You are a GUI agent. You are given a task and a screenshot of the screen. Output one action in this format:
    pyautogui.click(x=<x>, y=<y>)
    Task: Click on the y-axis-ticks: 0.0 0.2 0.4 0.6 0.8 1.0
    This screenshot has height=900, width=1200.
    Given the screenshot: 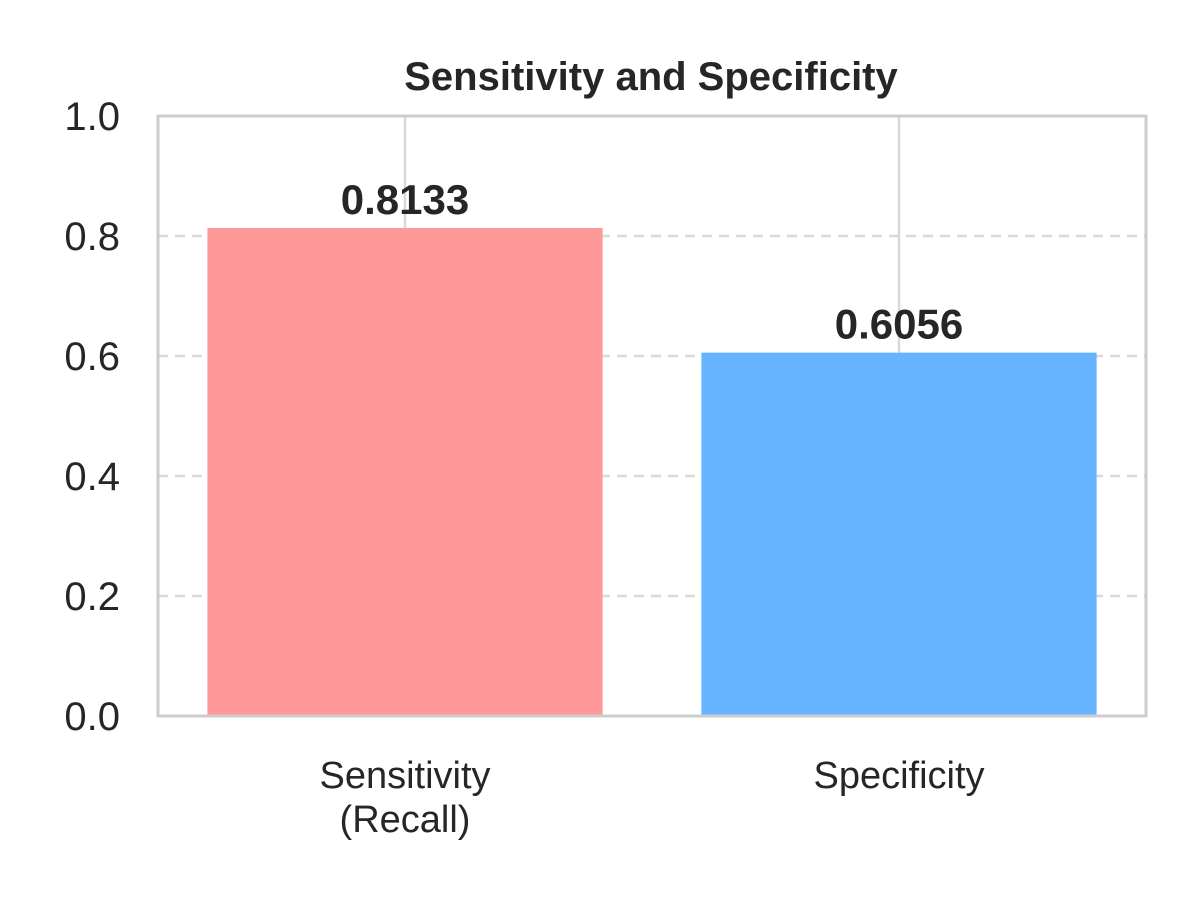 What is the action you would take?
    pyautogui.click(x=92, y=417)
    